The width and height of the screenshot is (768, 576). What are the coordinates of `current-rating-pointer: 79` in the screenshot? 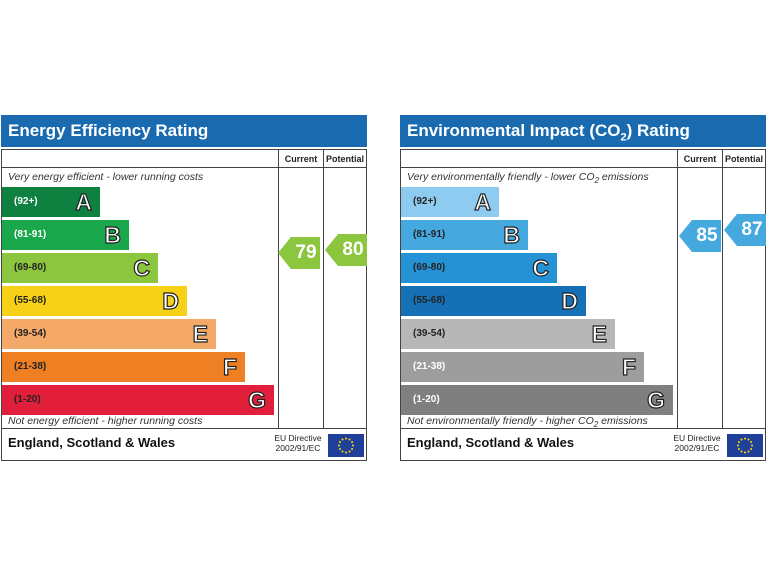 It's located at (299, 253).